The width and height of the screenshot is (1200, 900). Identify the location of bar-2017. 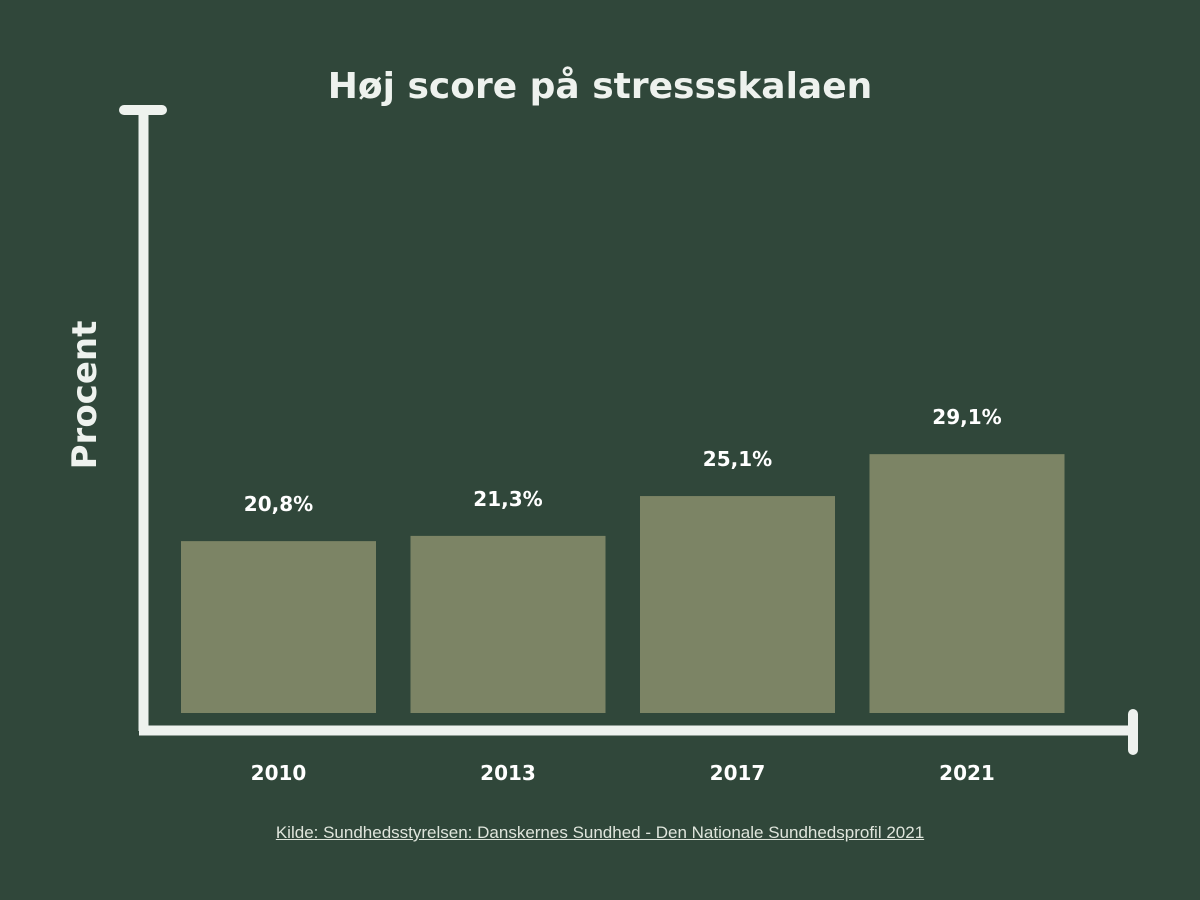
(737, 604).